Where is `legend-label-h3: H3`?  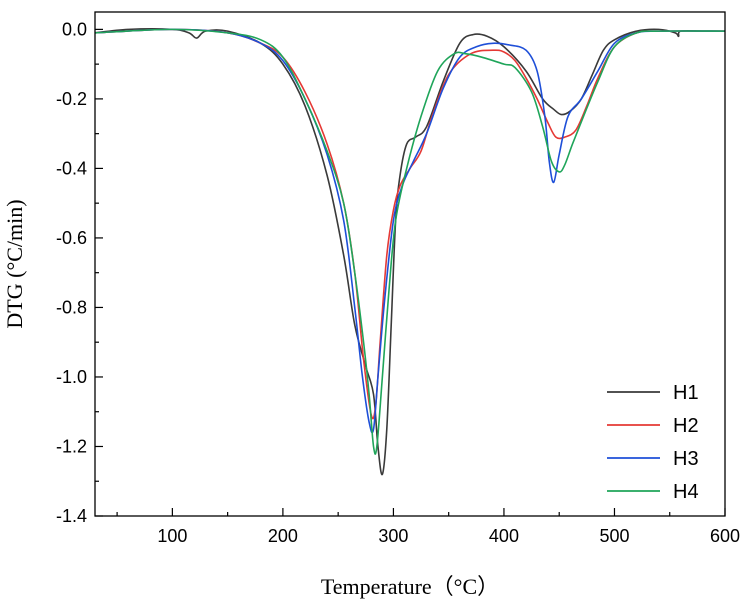 legend-label-h3: H3 is located at coordinates (686, 459).